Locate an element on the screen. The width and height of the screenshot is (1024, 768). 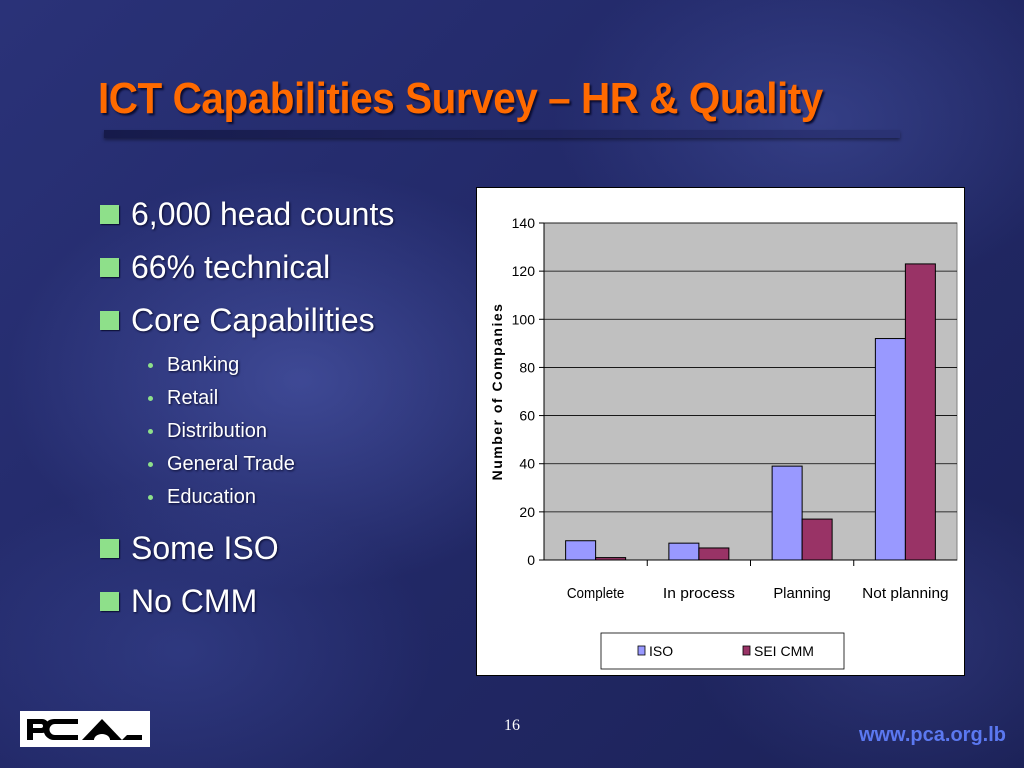
y-tick-label: 100 is located at coordinates (524, 319).